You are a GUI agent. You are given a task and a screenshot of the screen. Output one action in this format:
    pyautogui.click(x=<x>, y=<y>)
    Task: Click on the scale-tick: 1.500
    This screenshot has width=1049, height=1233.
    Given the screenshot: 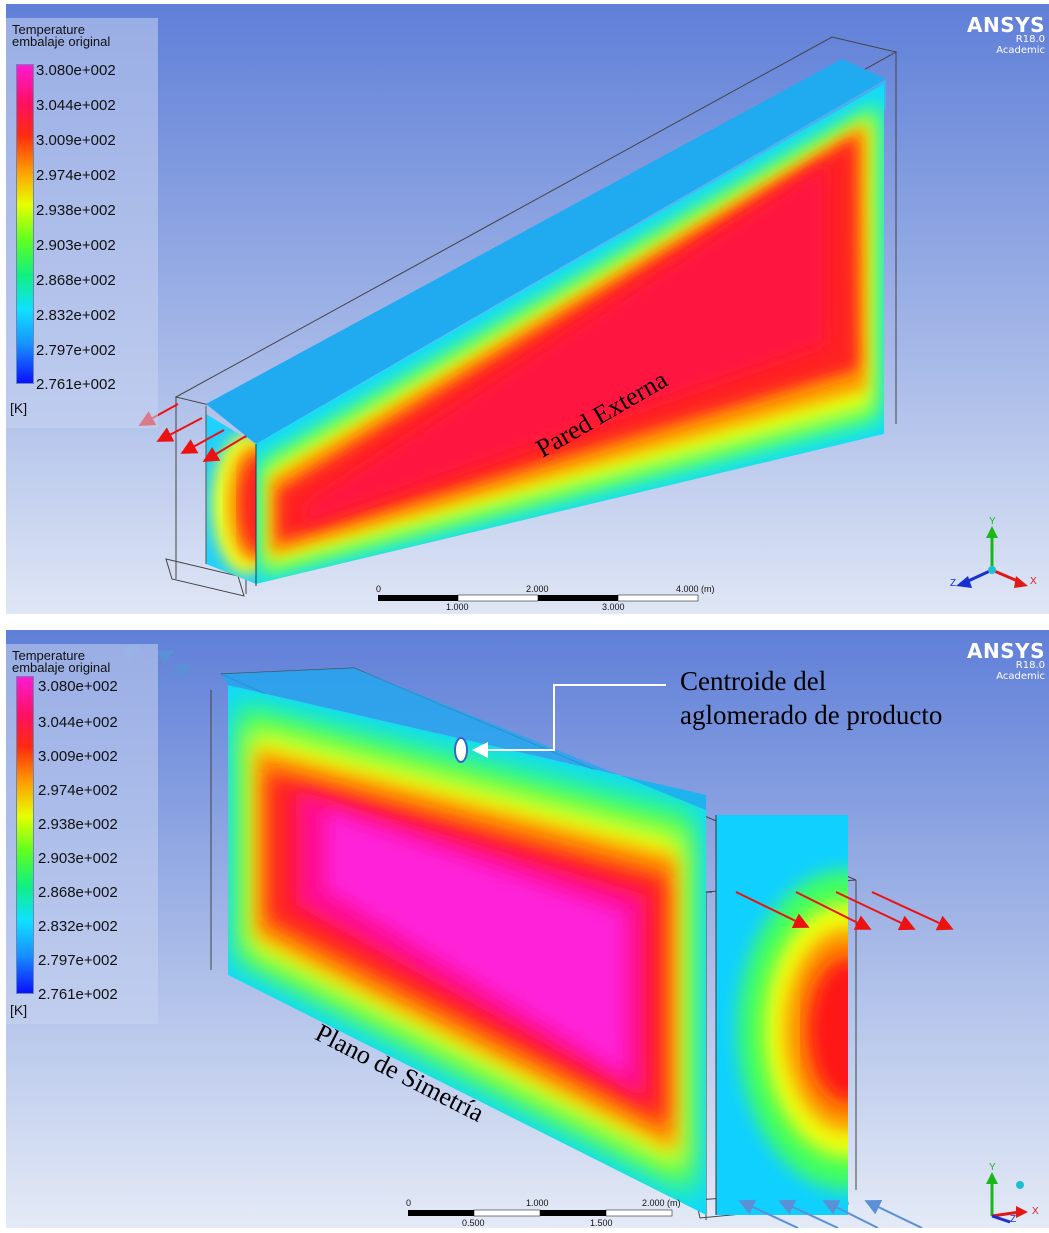 What is the action you would take?
    pyautogui.click(x=601, y=1223)
    